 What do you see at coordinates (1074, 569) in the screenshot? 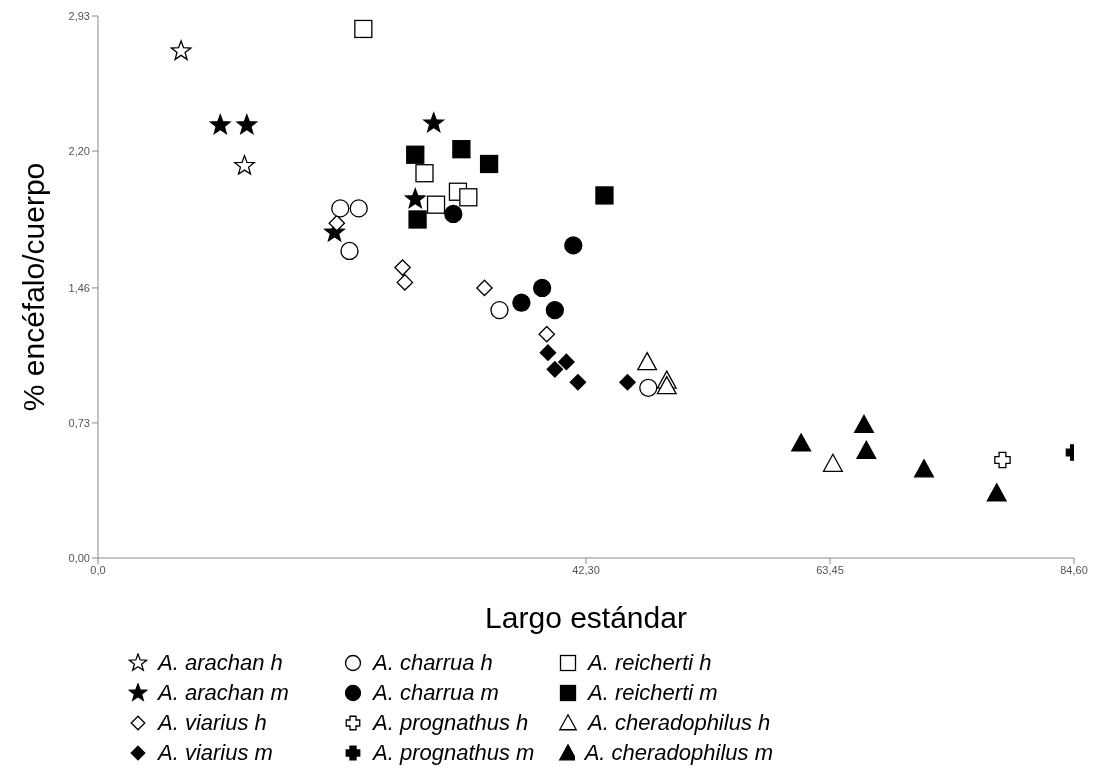
I see `x-tick-label: 84,60` at bounding box center [1074, 569].